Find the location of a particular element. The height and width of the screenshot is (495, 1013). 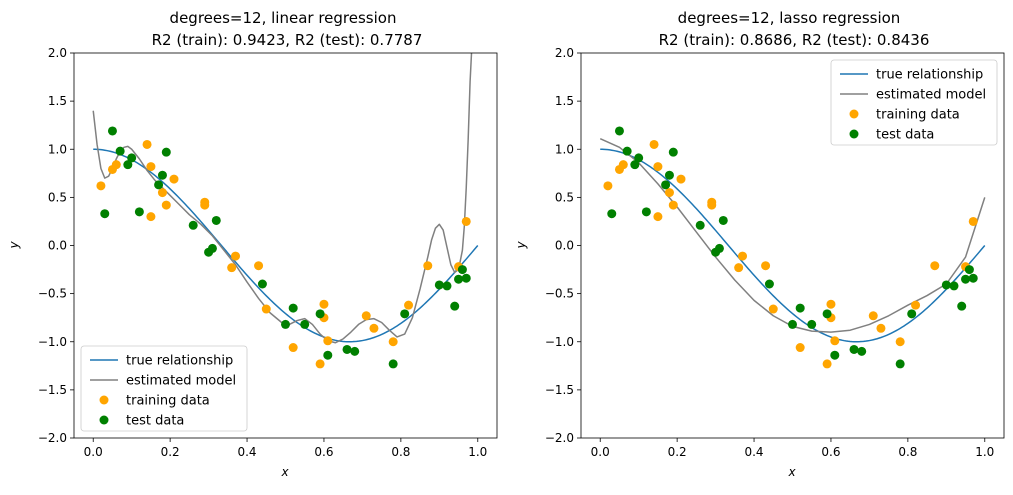

right-chart-x-axis-label: x is located at coordinates (791, 472).